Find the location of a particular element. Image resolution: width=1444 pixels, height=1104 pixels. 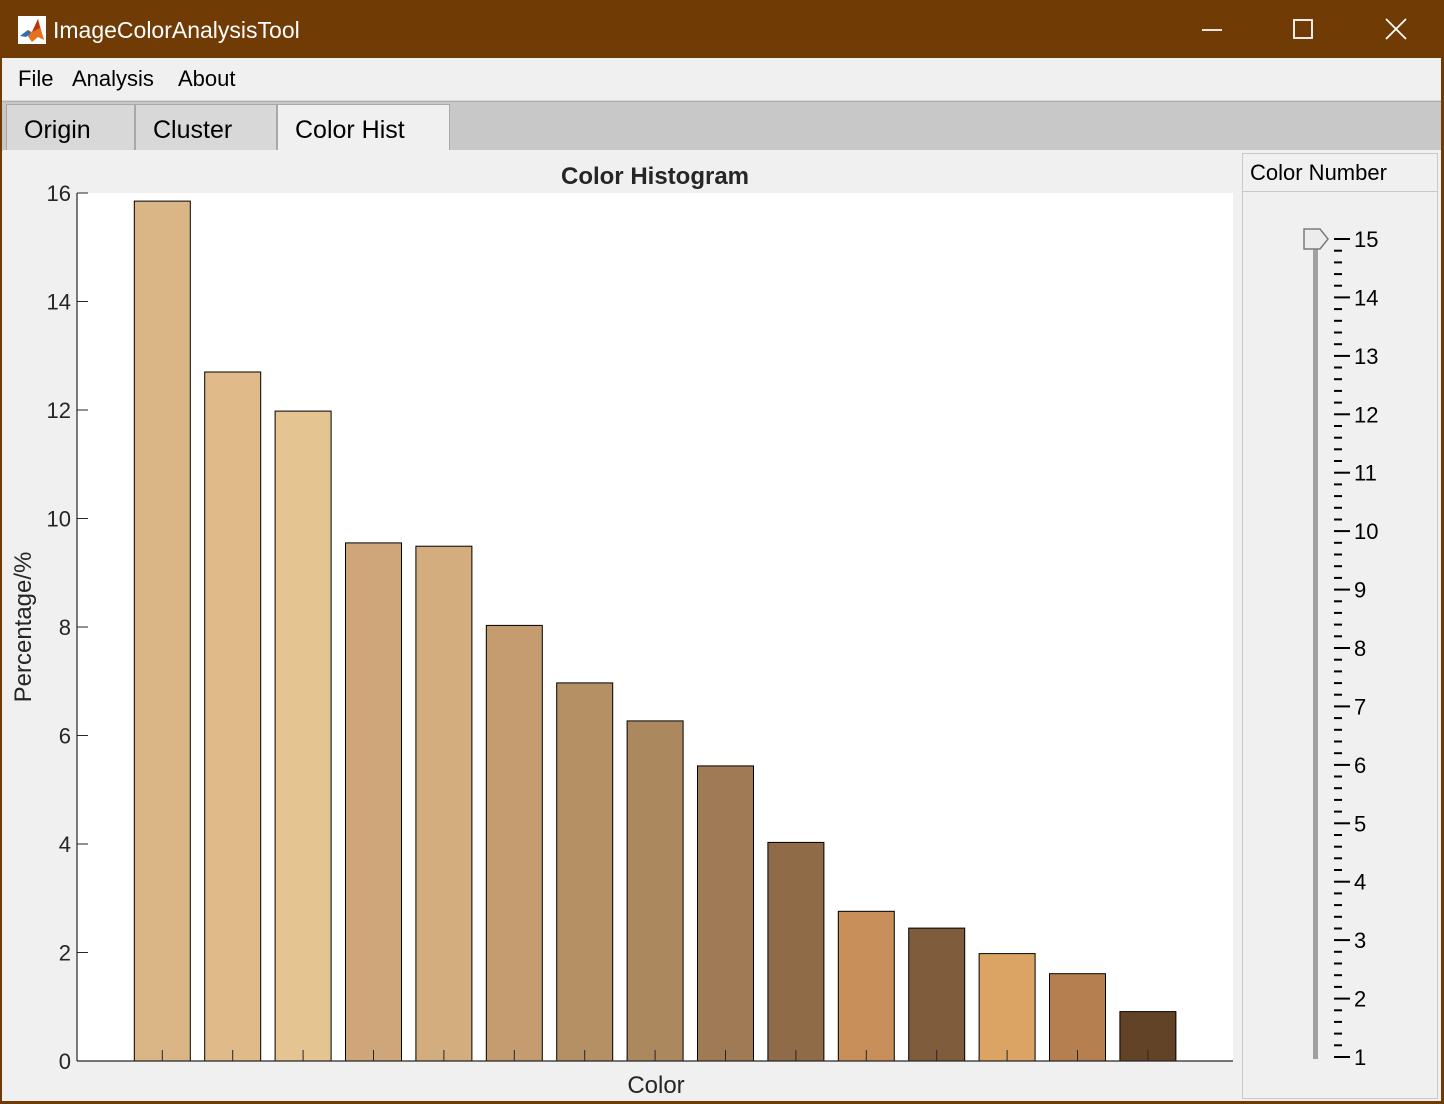

slider-tick-label-4: 4 is located at coordinates (1360, 882).